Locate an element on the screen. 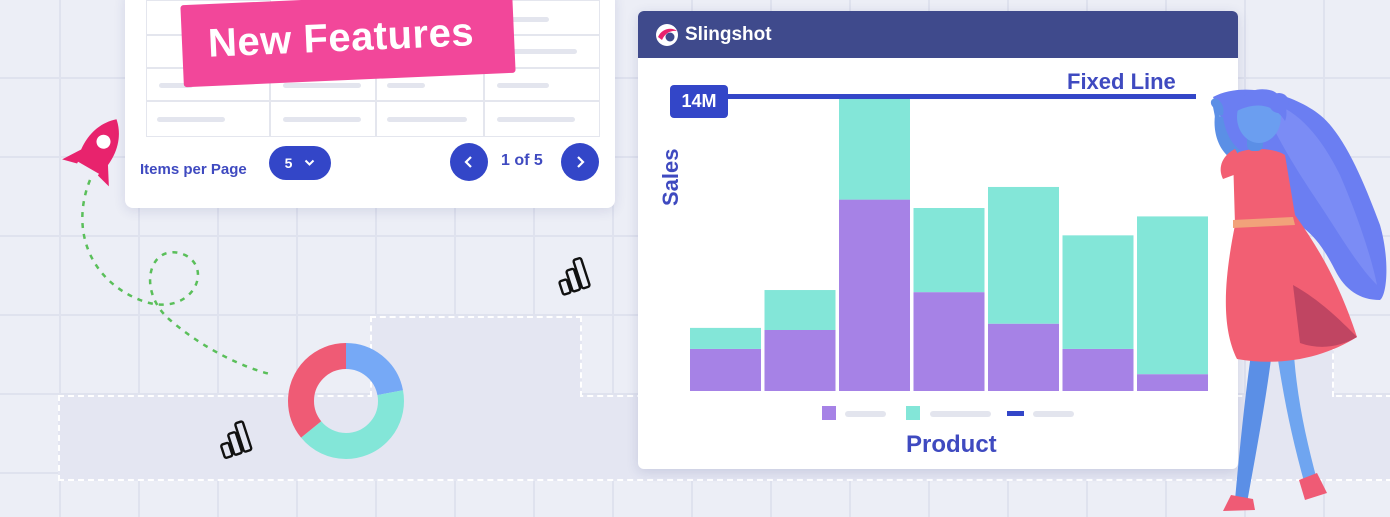  chevron-down-icon is located at coordinates (310, 162).